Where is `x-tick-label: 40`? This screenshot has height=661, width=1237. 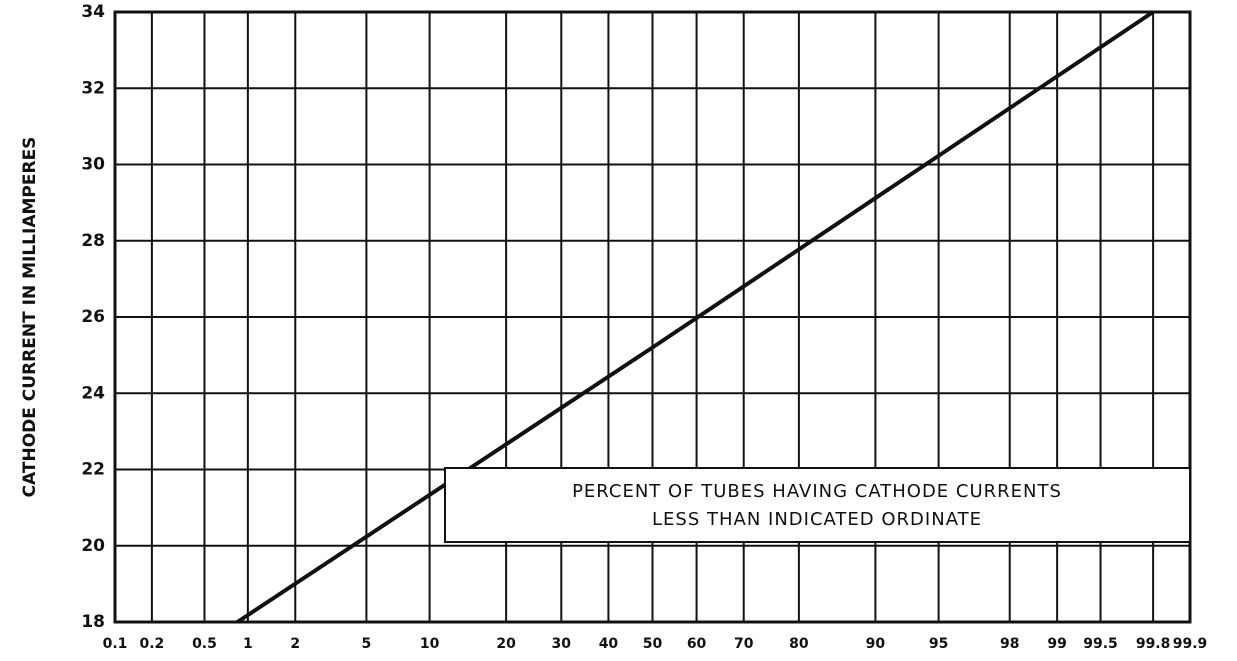
x-tick-label: 40 is located at coordinates (609, 644).